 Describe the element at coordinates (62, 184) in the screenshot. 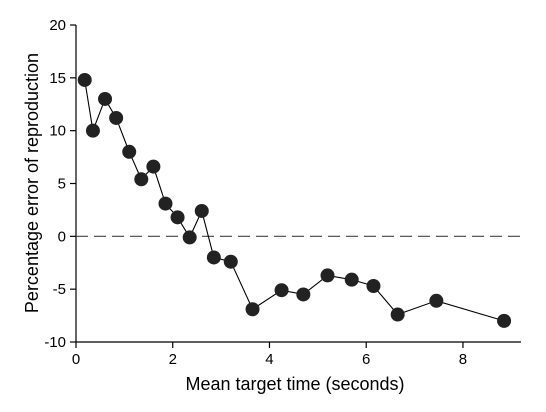

I see `y-tick-label: 5` at that location.